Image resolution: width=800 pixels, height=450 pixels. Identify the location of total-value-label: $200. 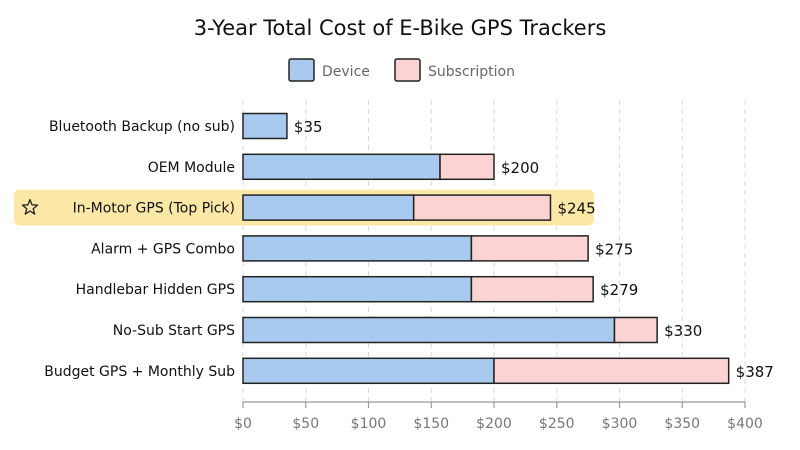
(520, 168).